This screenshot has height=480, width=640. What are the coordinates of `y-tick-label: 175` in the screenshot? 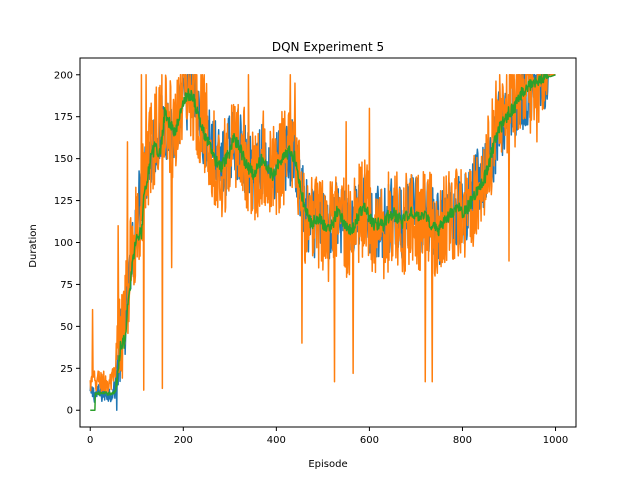 It's located at (63, 117).